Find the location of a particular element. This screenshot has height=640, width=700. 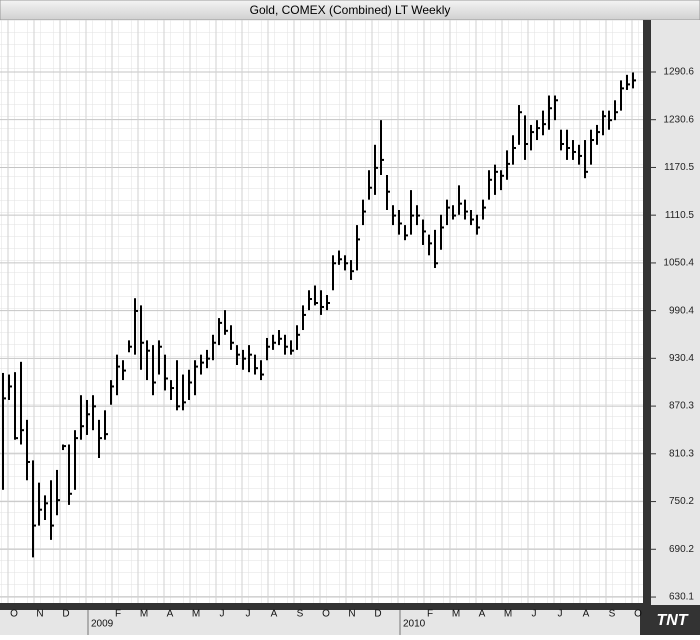

y-tick-label: 810.3 is located at coordinates (681, 453).